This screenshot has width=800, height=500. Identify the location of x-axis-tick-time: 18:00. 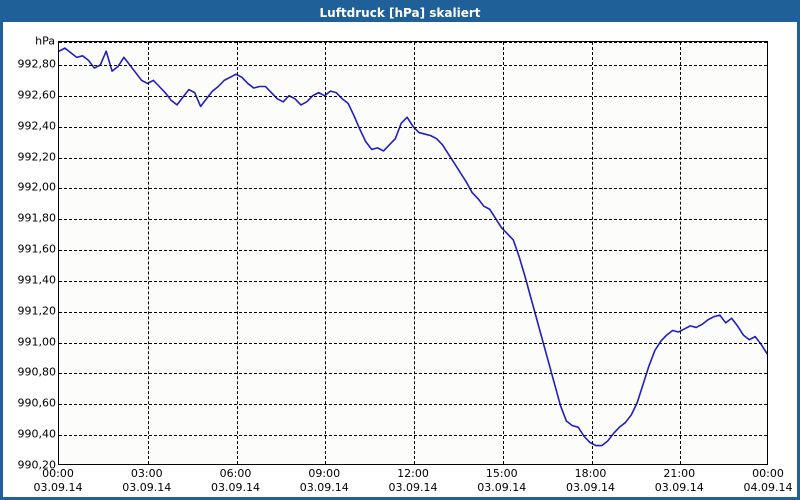
(590, 473).